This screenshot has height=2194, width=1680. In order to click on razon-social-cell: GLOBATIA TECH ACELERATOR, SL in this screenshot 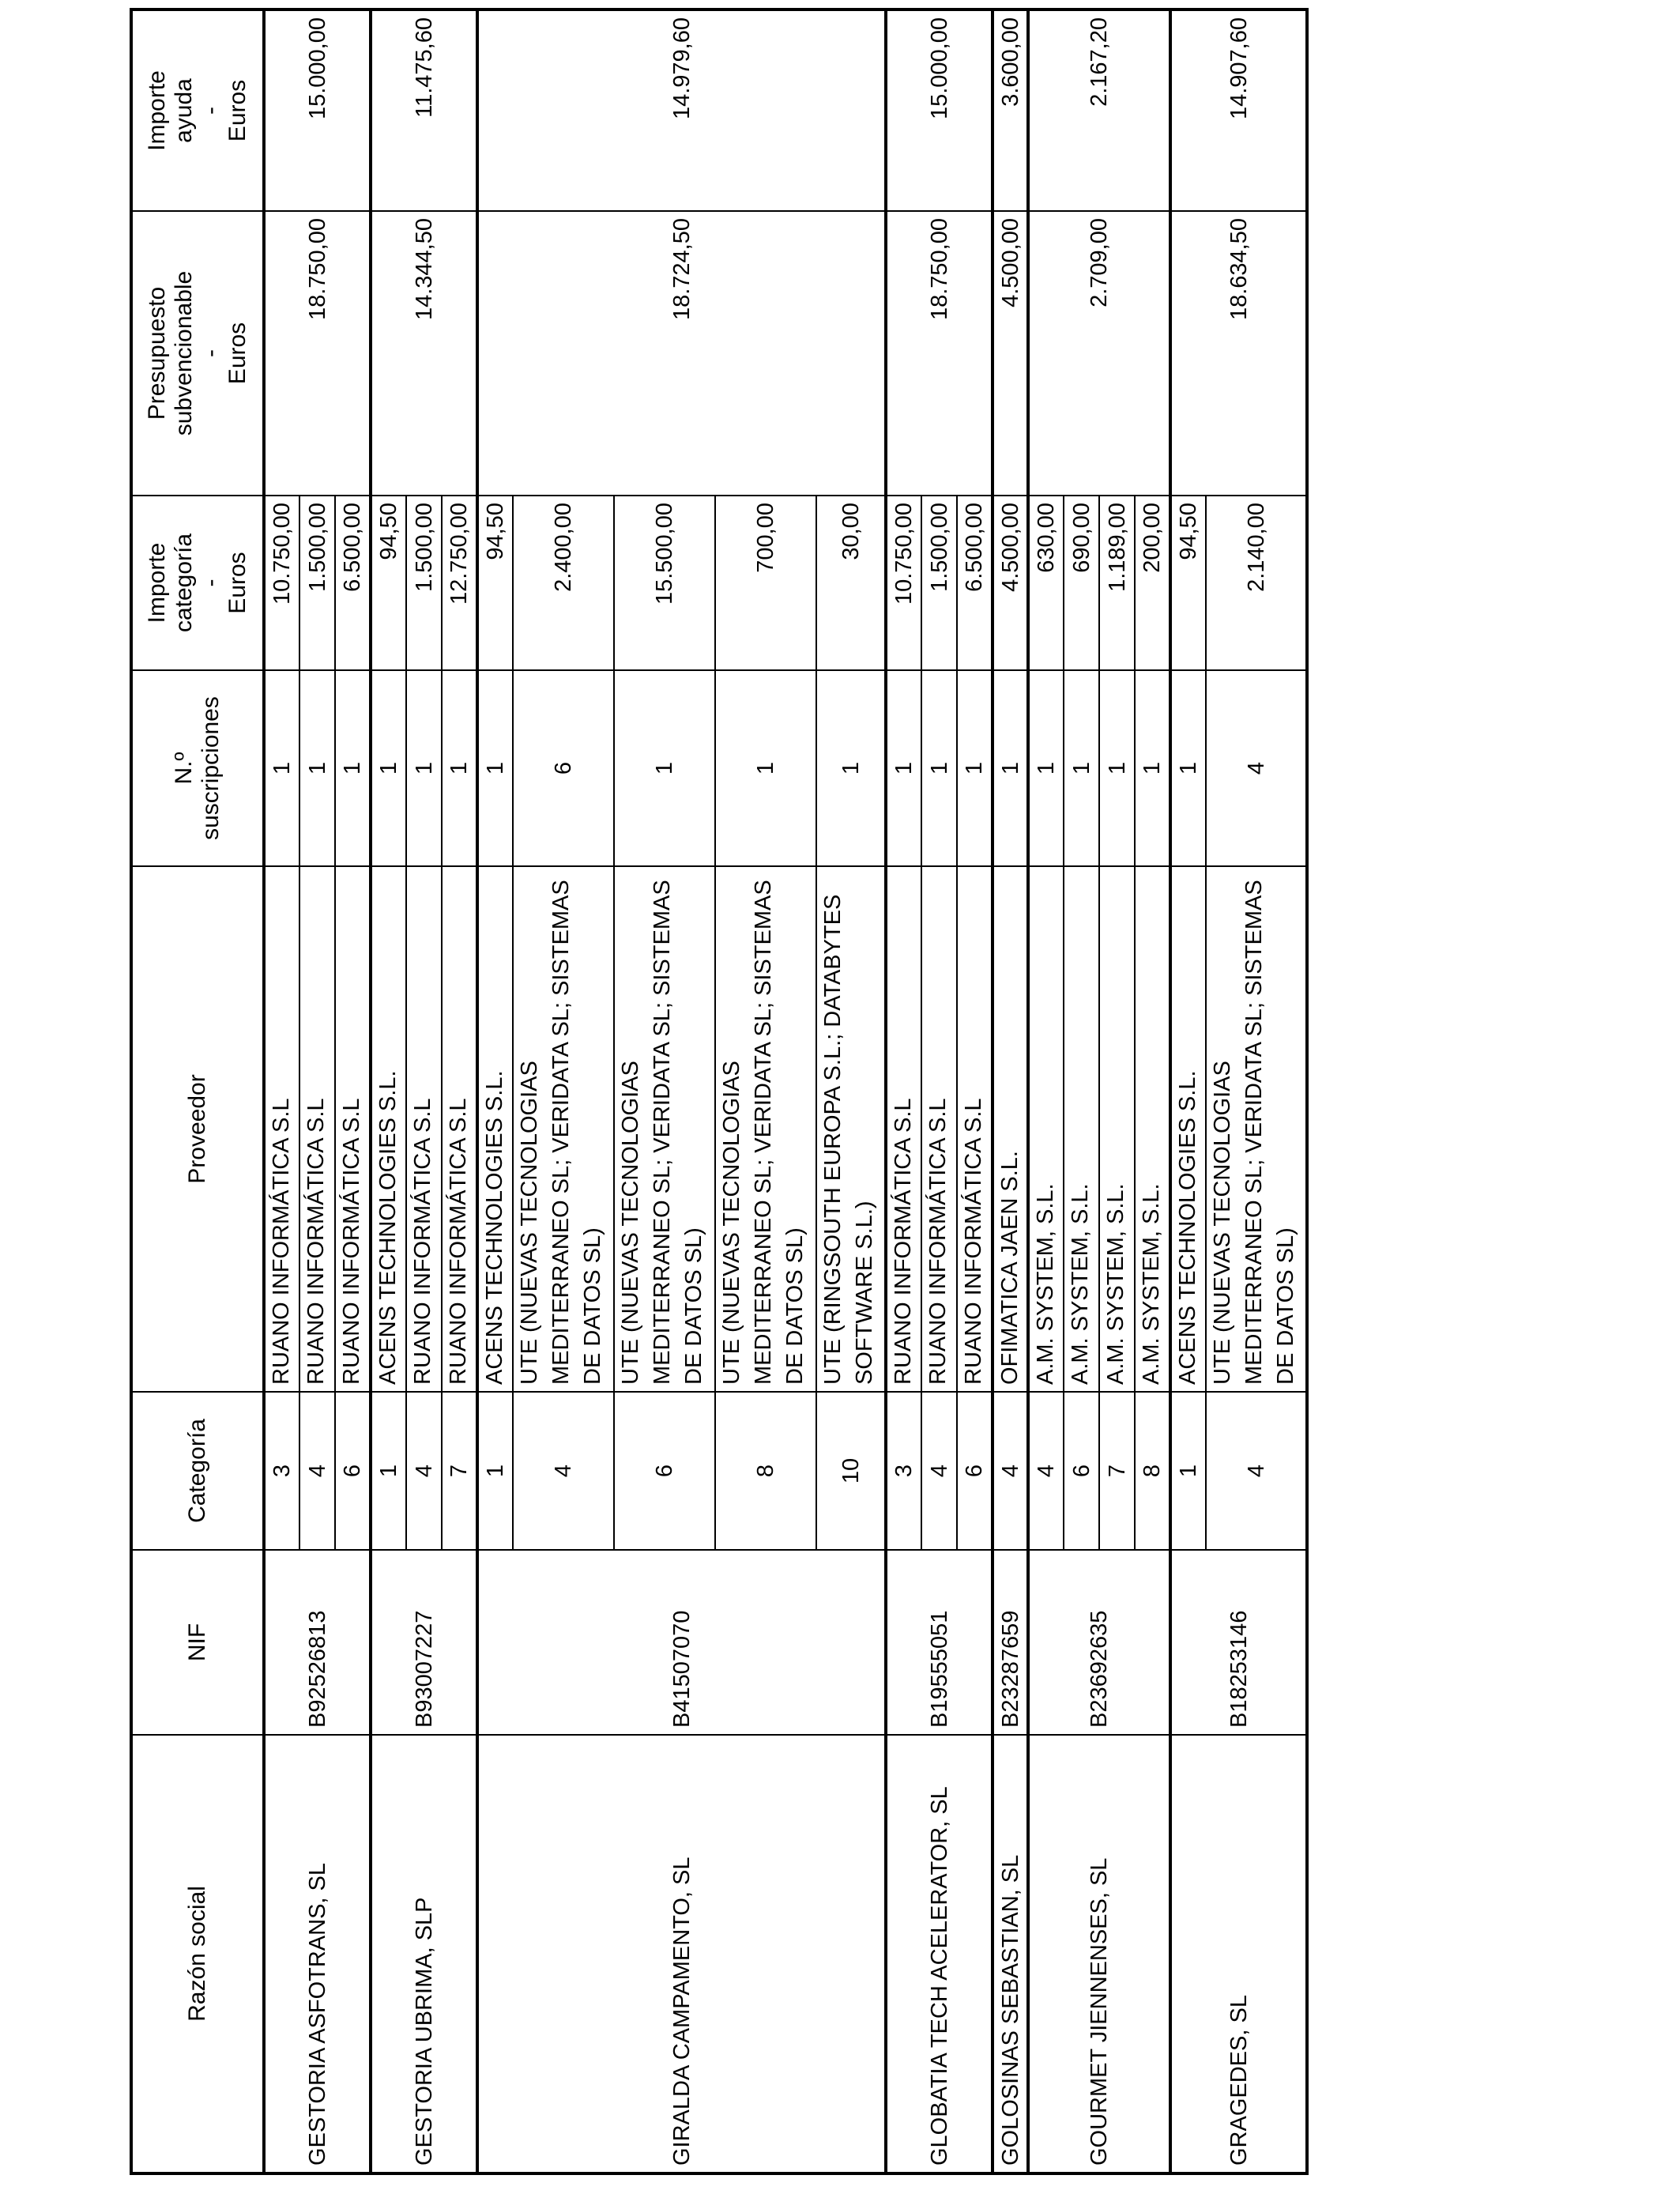, I will do `click(939, 1954)`.